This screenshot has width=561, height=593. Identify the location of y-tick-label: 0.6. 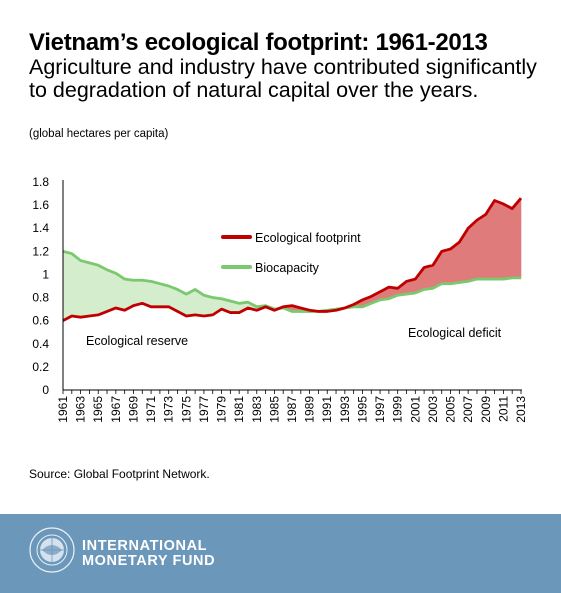
(40, 321).